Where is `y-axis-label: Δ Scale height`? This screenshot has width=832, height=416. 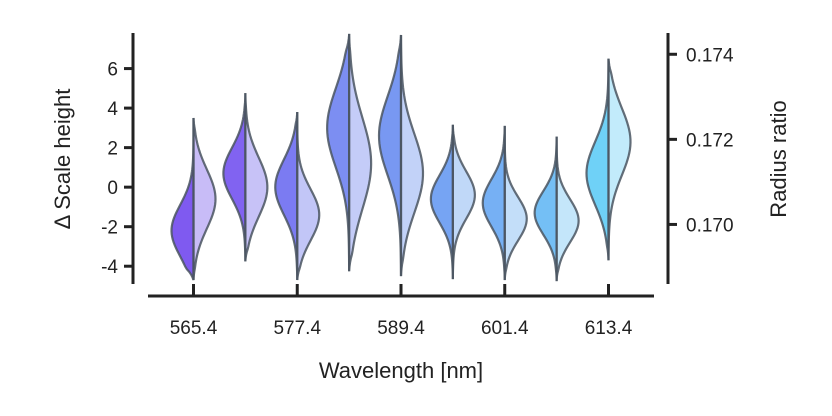
y-axis-label: Δ Scale height is located at coordinates (62, 159).